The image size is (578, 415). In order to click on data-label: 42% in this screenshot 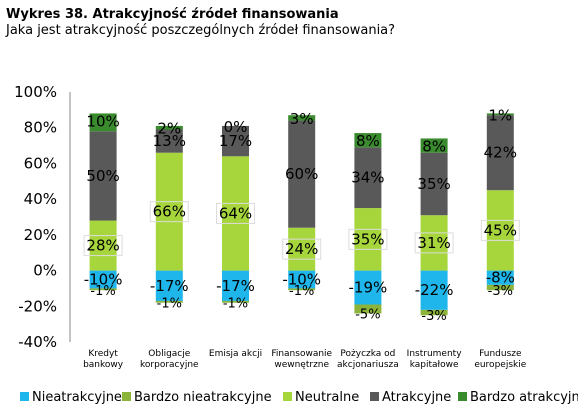, I will do `click(500, 153)`.